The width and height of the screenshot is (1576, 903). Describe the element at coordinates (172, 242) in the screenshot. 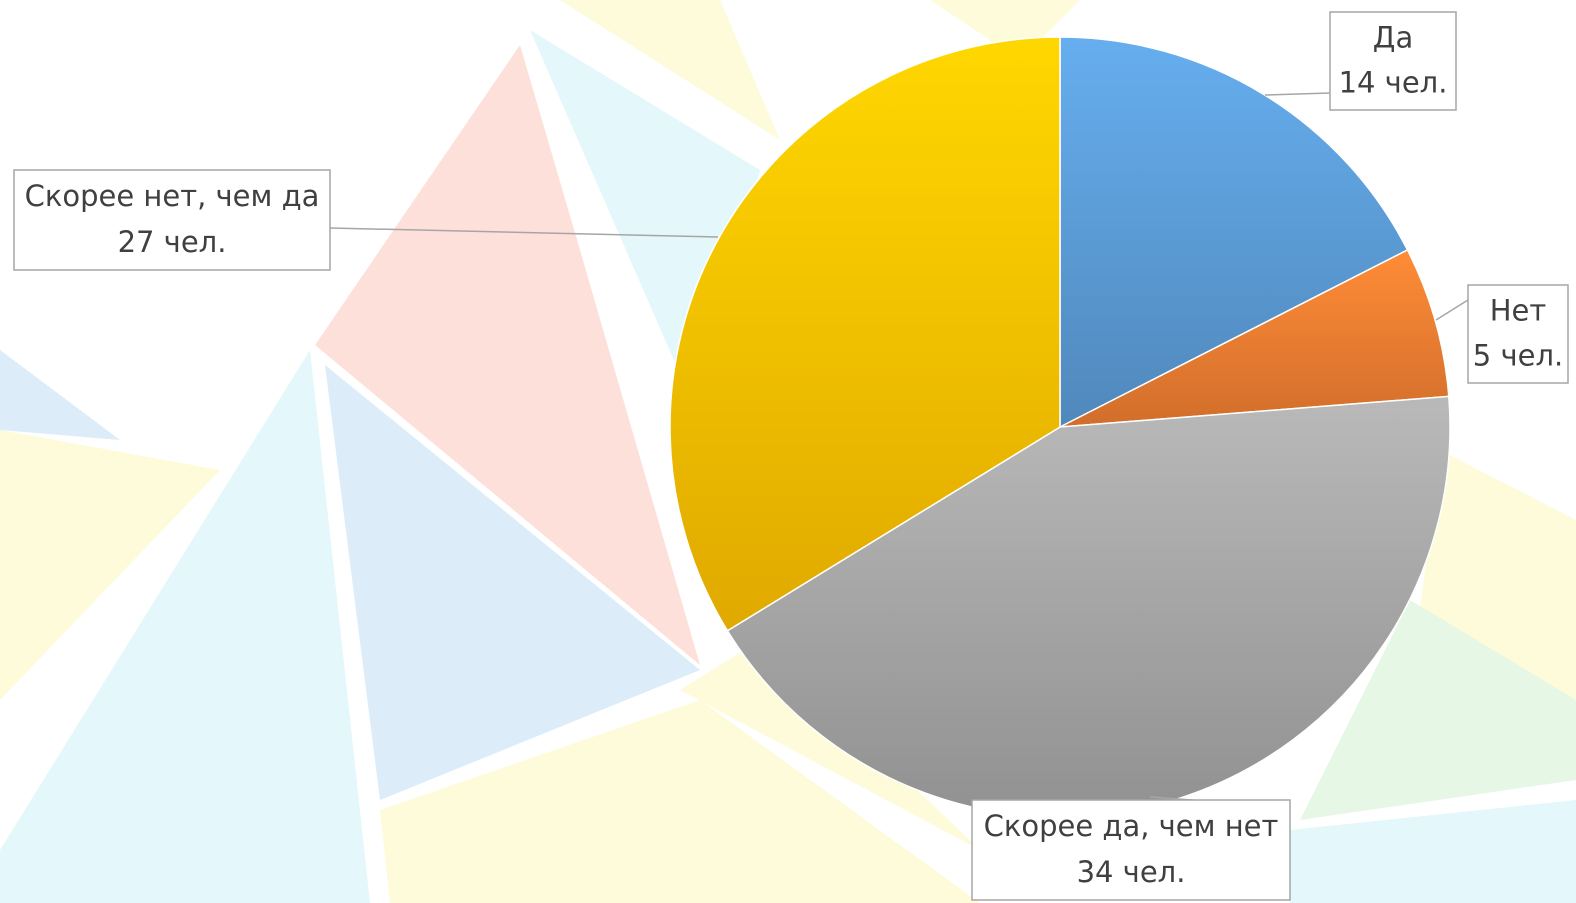

I see `value-label: 27 чел.` at that location.